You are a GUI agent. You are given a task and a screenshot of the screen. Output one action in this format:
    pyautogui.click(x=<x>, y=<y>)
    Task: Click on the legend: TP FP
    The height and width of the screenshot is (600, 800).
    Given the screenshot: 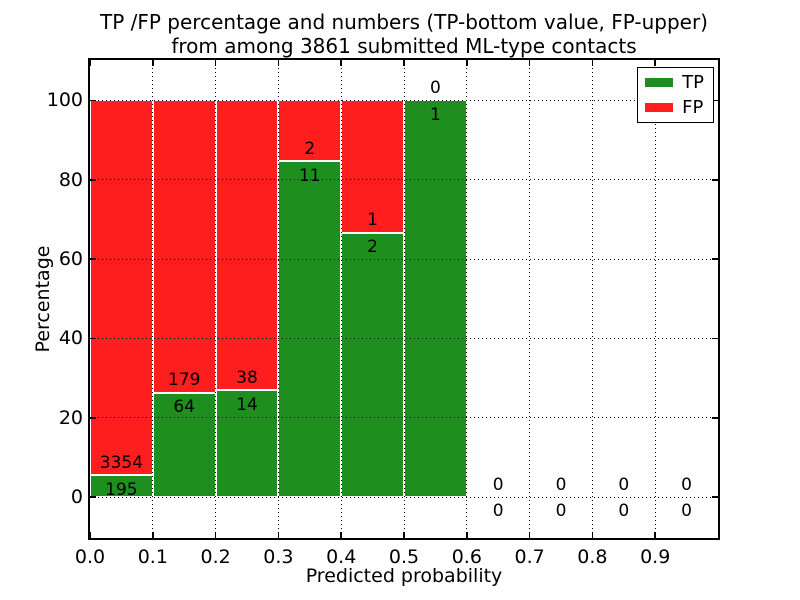 What is the action you would take?
    pyautogui.click(x=675, y=95)
    